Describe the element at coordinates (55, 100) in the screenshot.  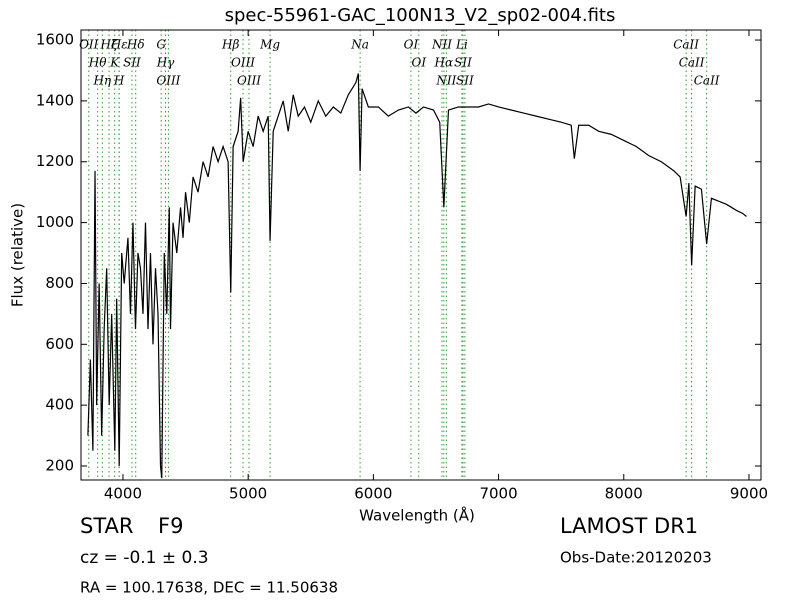
I see `y-tick-label: 1400` at that location.